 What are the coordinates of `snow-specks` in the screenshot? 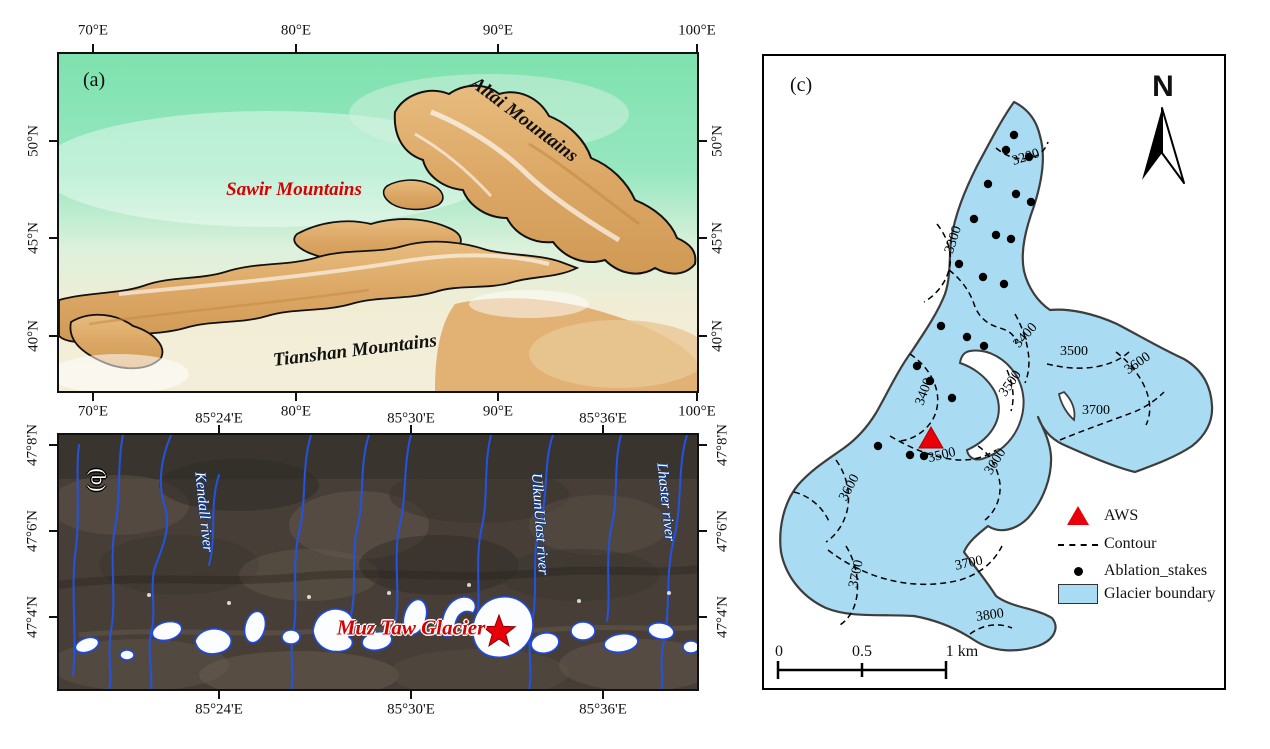 It's located at (409, 594).